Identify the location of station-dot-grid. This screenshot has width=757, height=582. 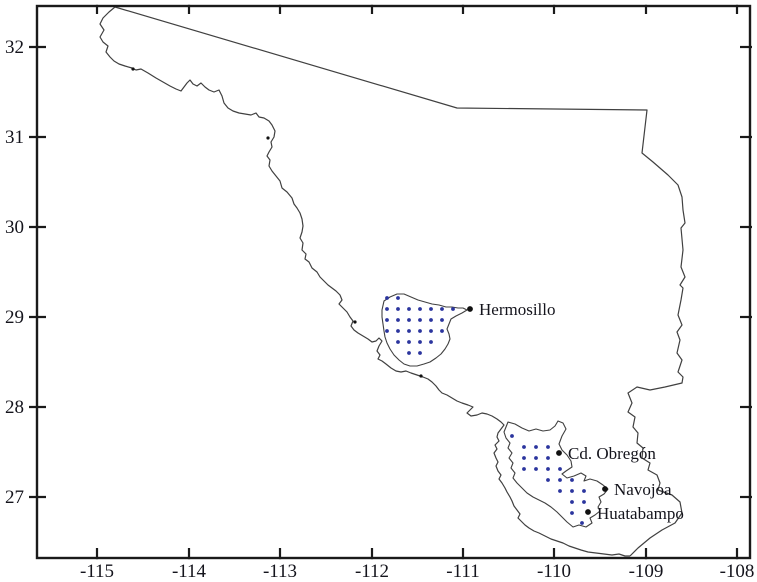
(485, 410).